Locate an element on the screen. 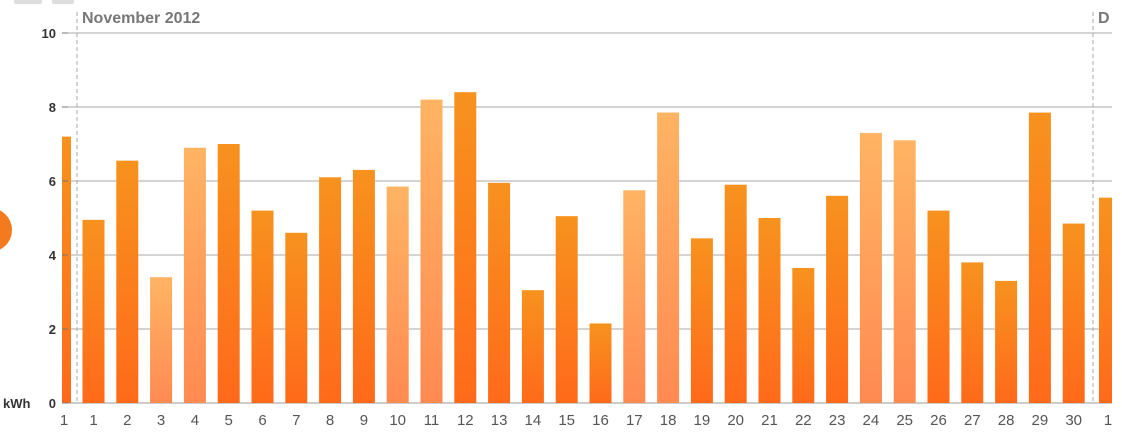  y-tick-label-2: 2 is located at coordinates (52, 329).